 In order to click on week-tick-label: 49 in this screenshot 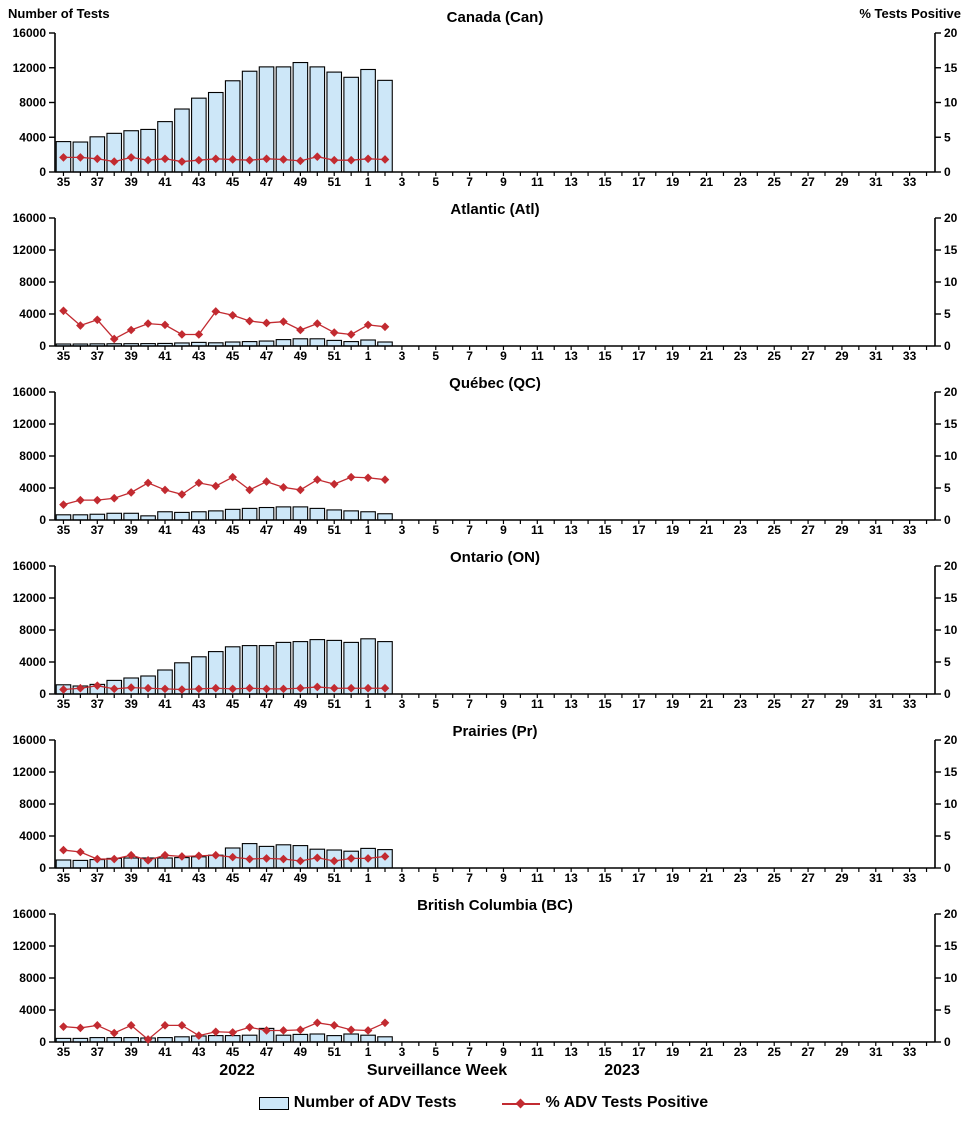, I will do `click(301, 530)`.